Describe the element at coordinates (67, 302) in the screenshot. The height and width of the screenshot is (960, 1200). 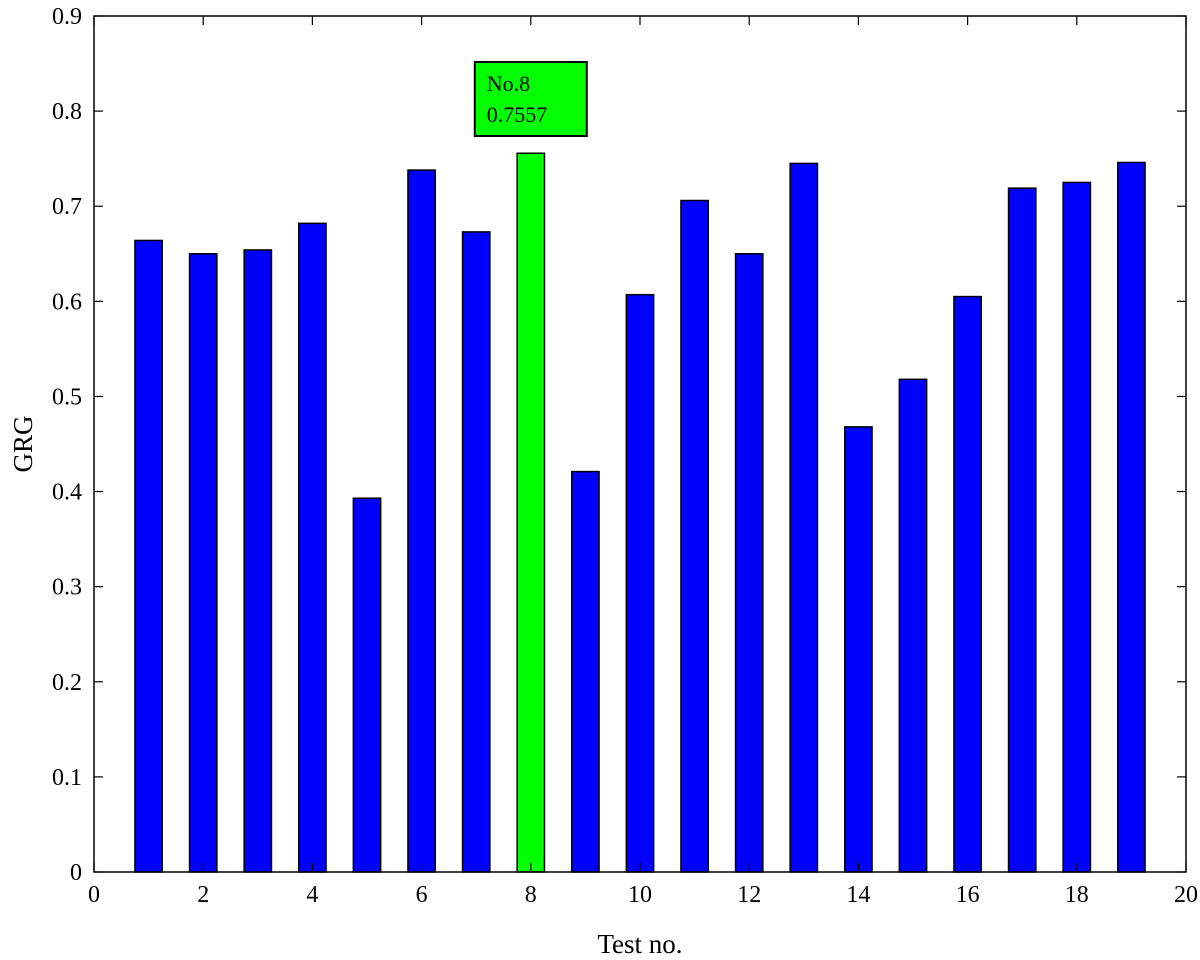
I see `y-tick-label: 0.6` at that location.